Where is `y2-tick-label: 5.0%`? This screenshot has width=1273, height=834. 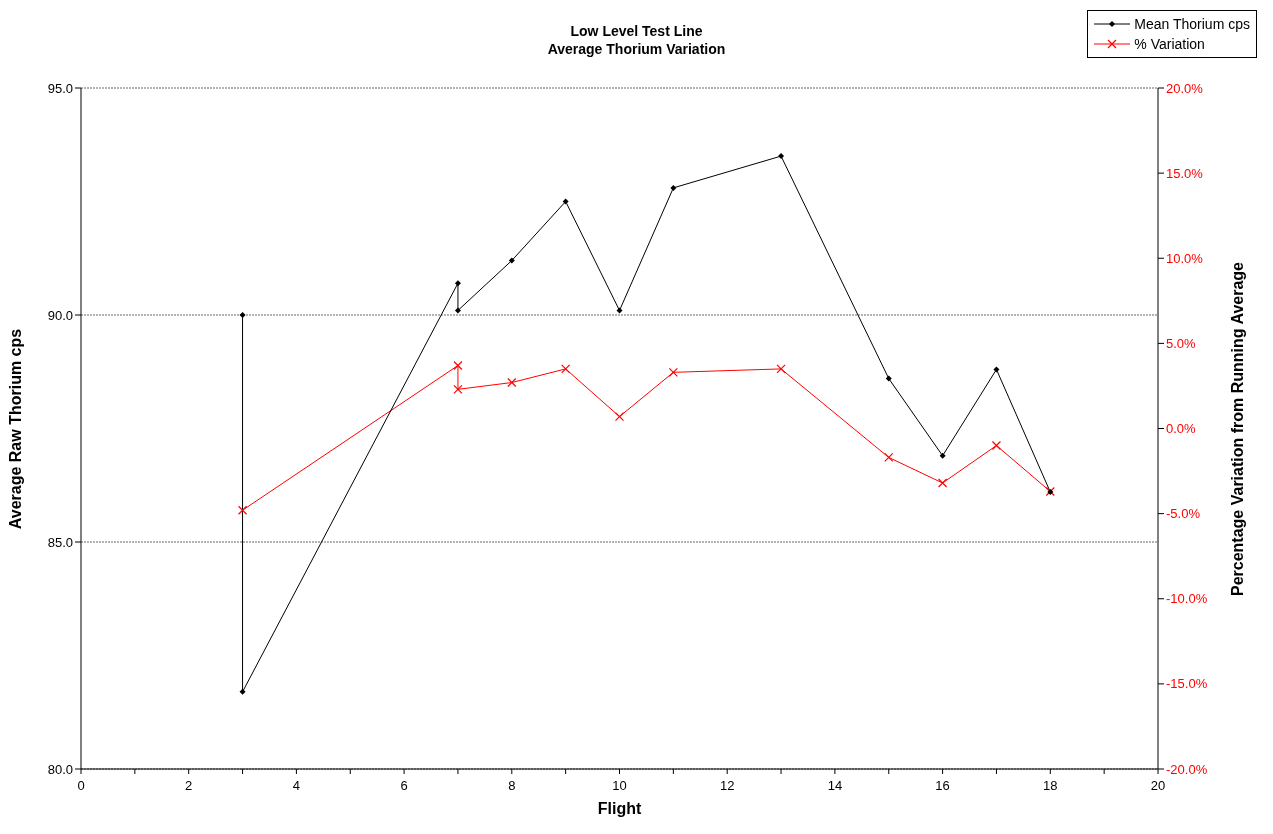 y2-tick-label: 5.0% is located at coordinates (1181, 343).